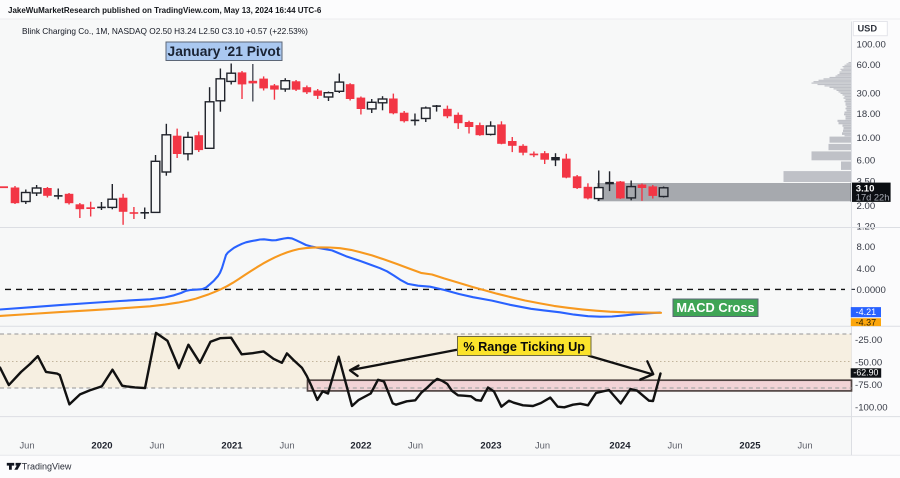 The width and height of the screenshot is (900, 478). I want to click on svg-text: 60.00, so click(869, 65).